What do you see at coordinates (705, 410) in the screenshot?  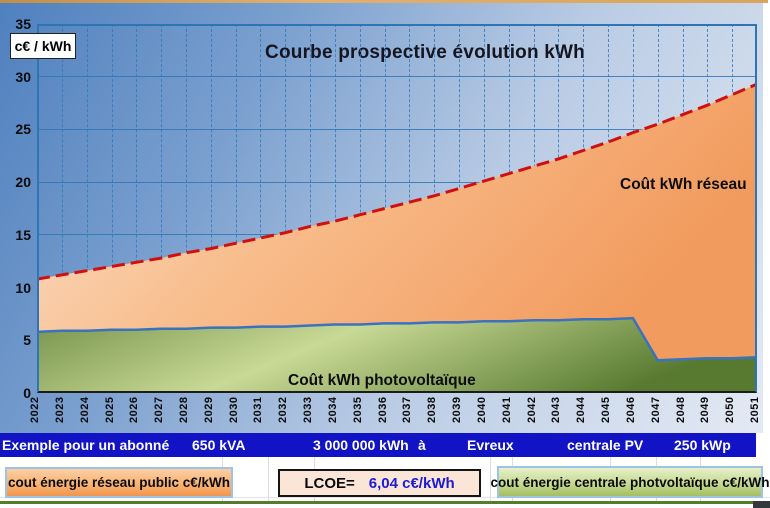 I see `x-tick-label: 2049` at bounding box center [705, 410].